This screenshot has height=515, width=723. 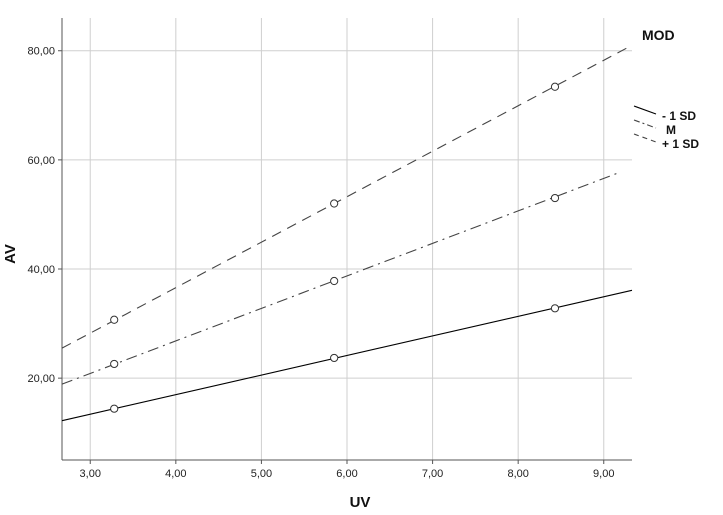 I want to click on legend: MOD - 1 SDM+ 1 SD, so click(x=666, y=89).